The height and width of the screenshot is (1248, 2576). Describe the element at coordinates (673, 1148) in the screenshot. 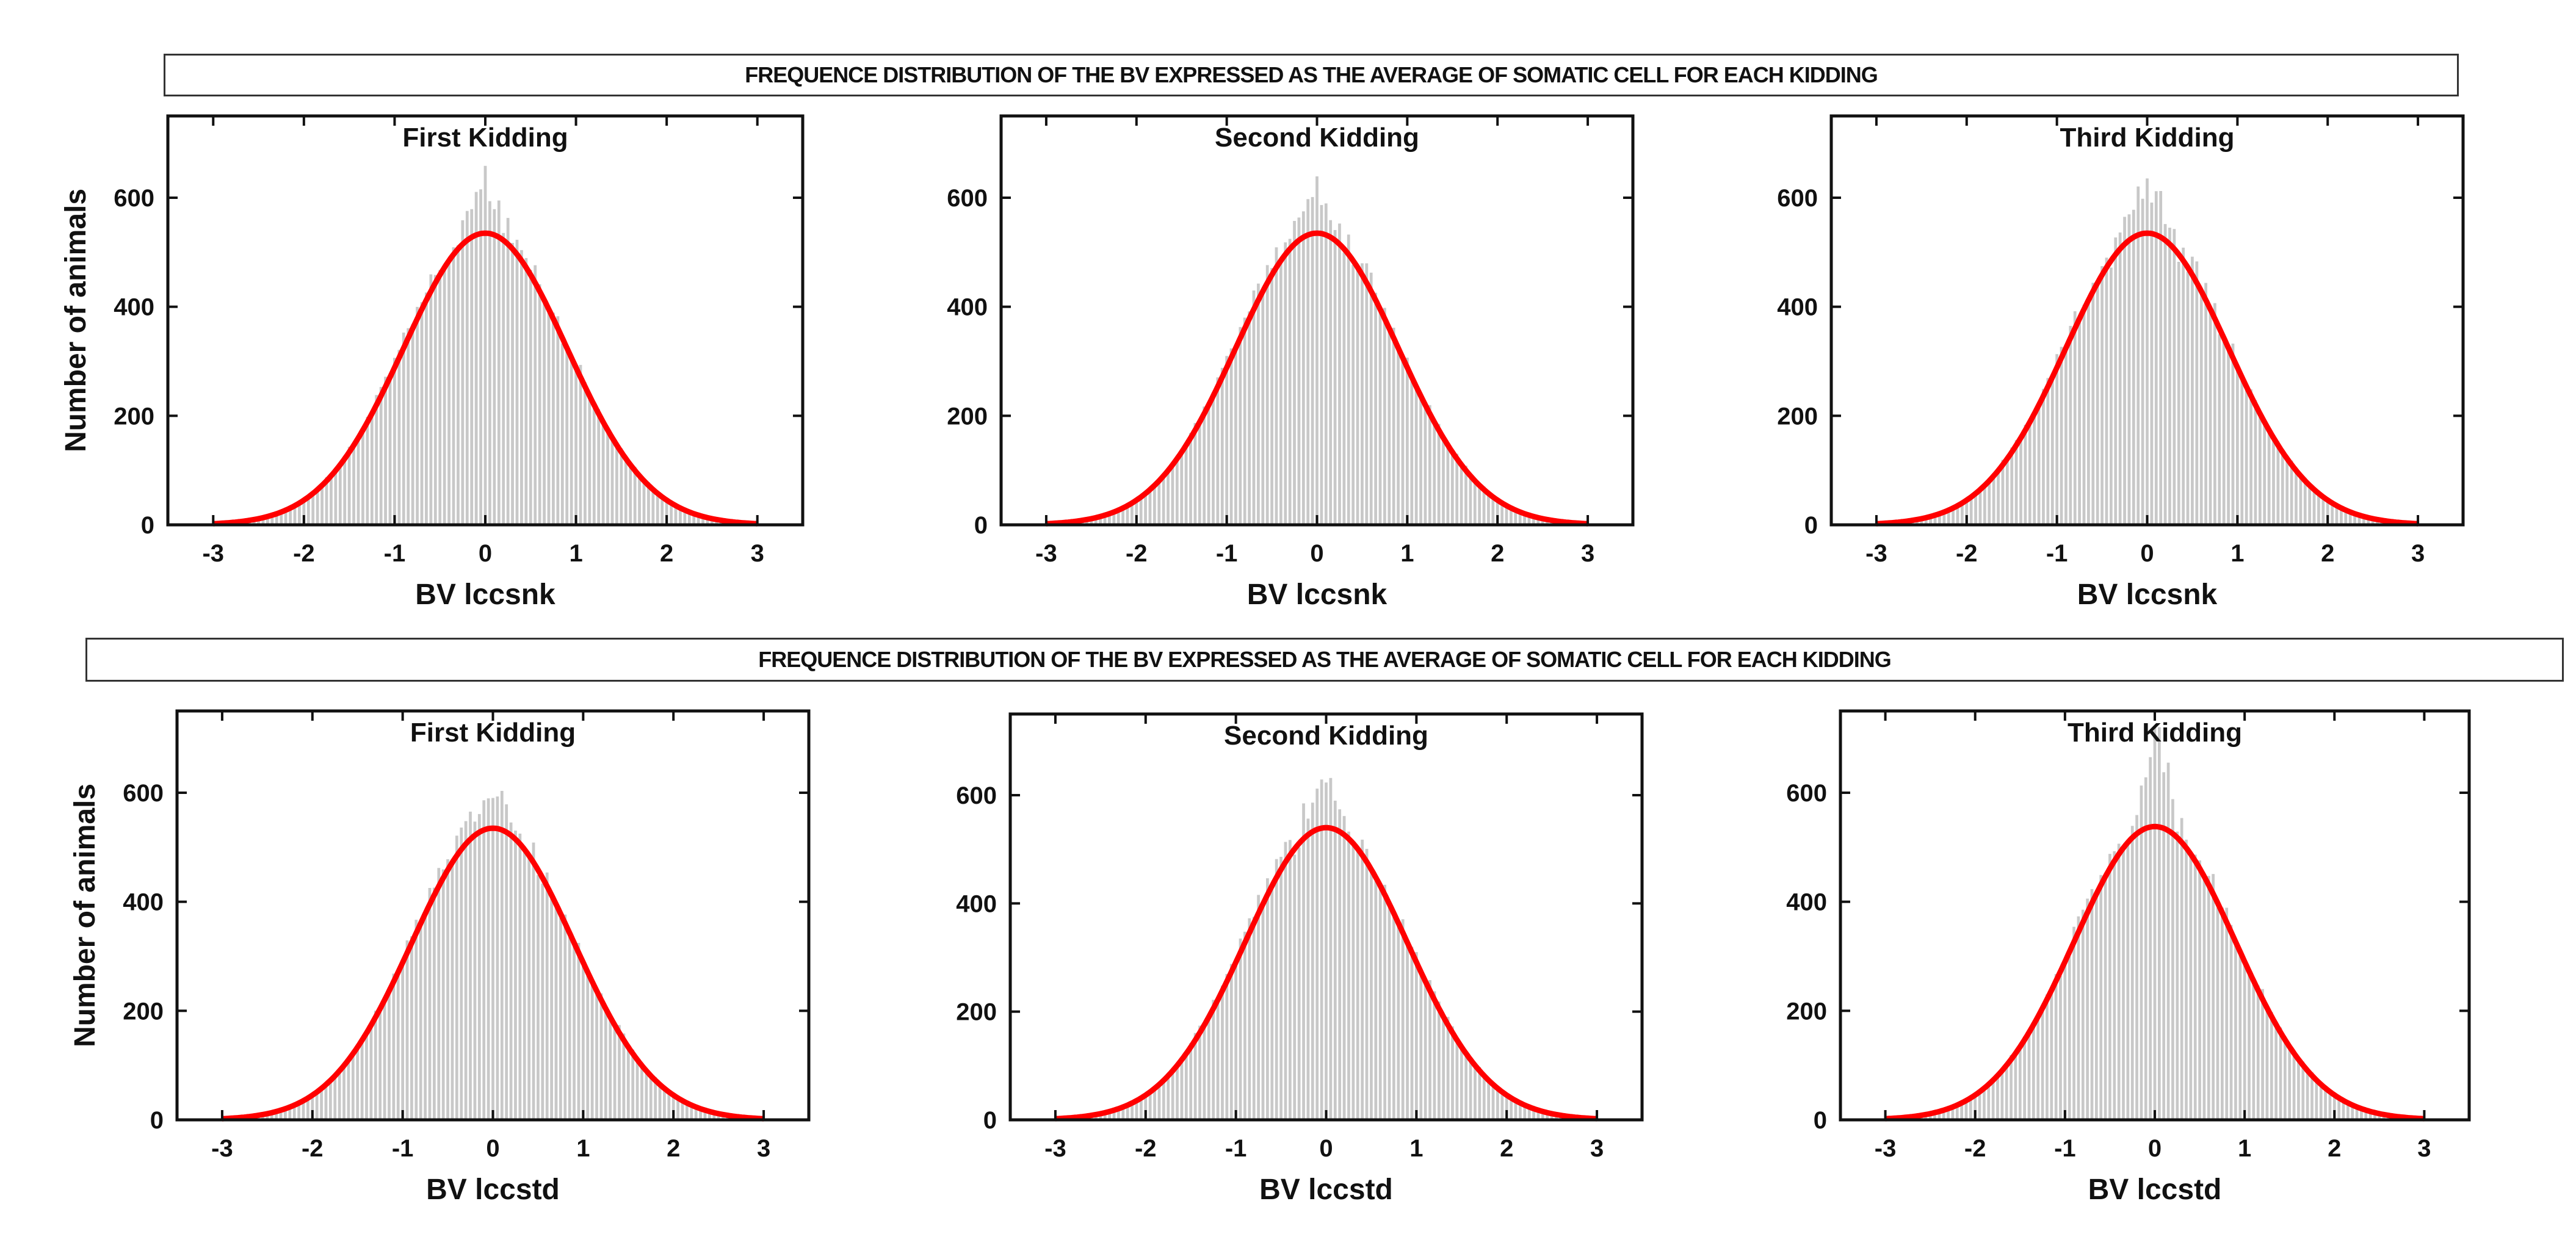

I see `x-tick-label: 2` at that location.